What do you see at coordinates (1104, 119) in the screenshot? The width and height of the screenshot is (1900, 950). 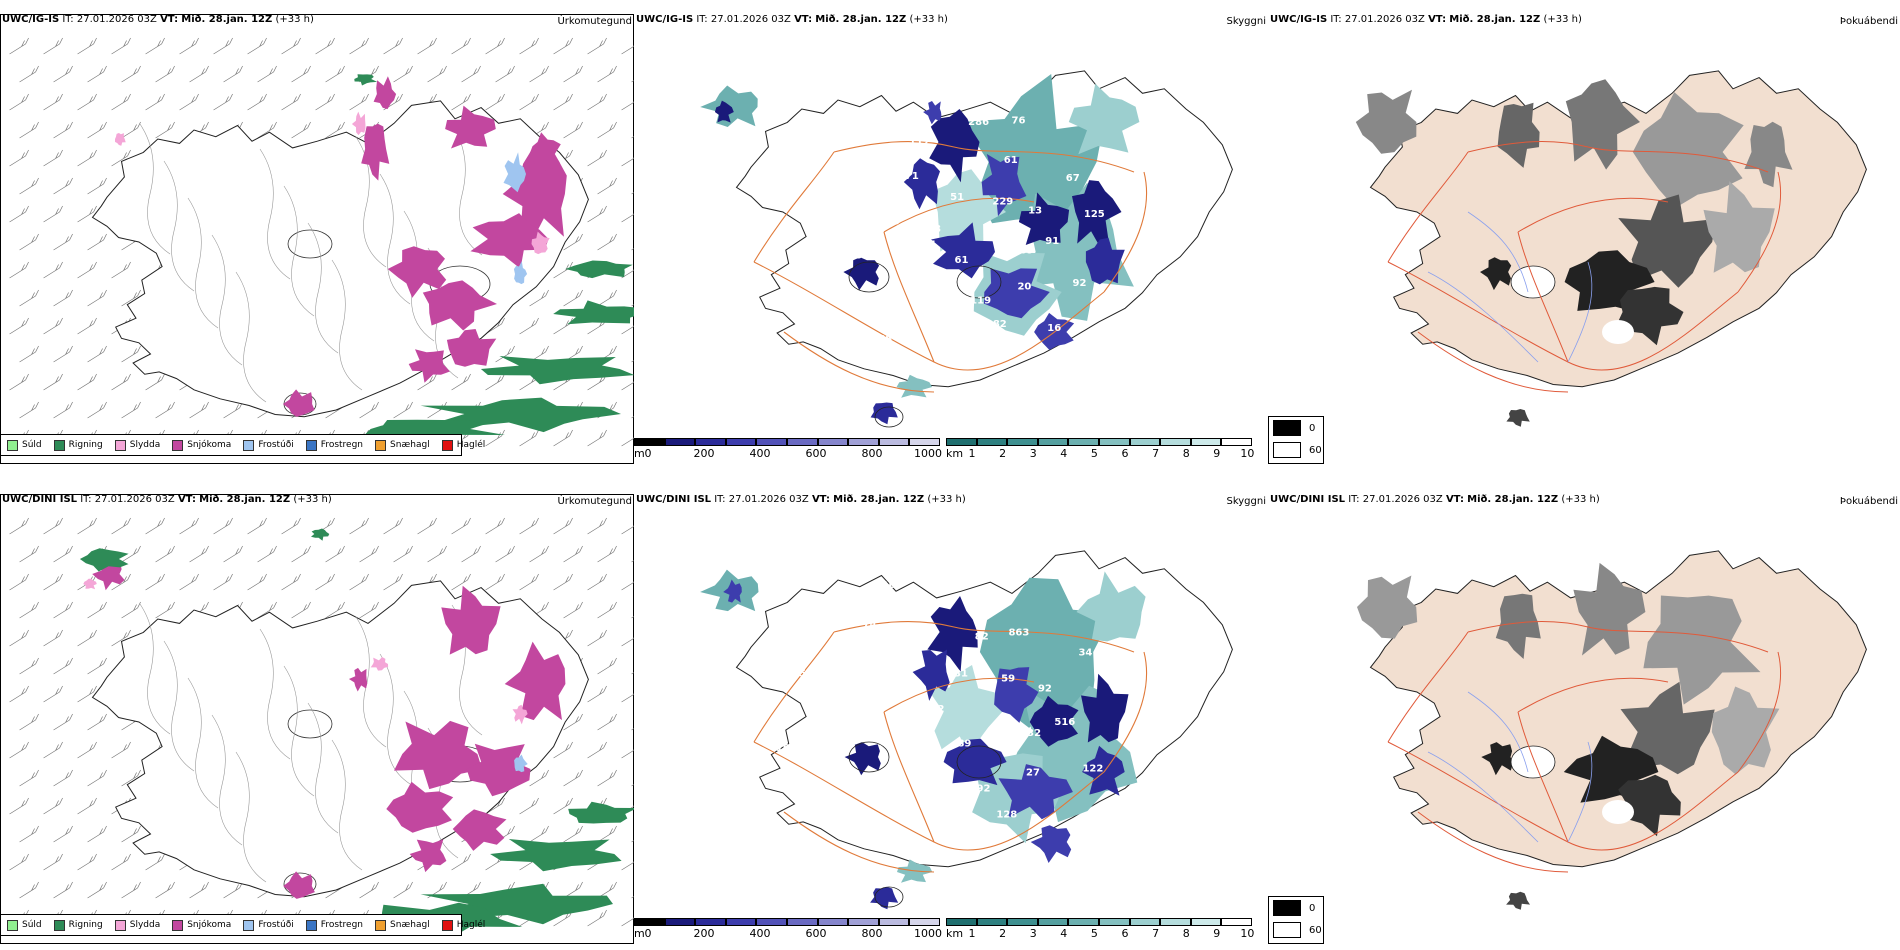 I see `visibility-area` at bounding box center [1104, 119].